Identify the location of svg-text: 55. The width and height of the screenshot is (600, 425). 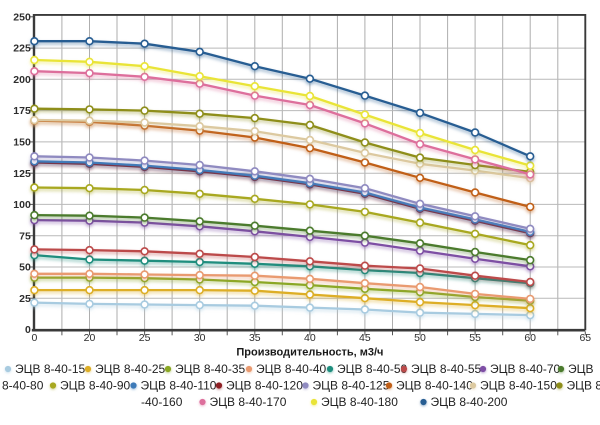
(475, 338).